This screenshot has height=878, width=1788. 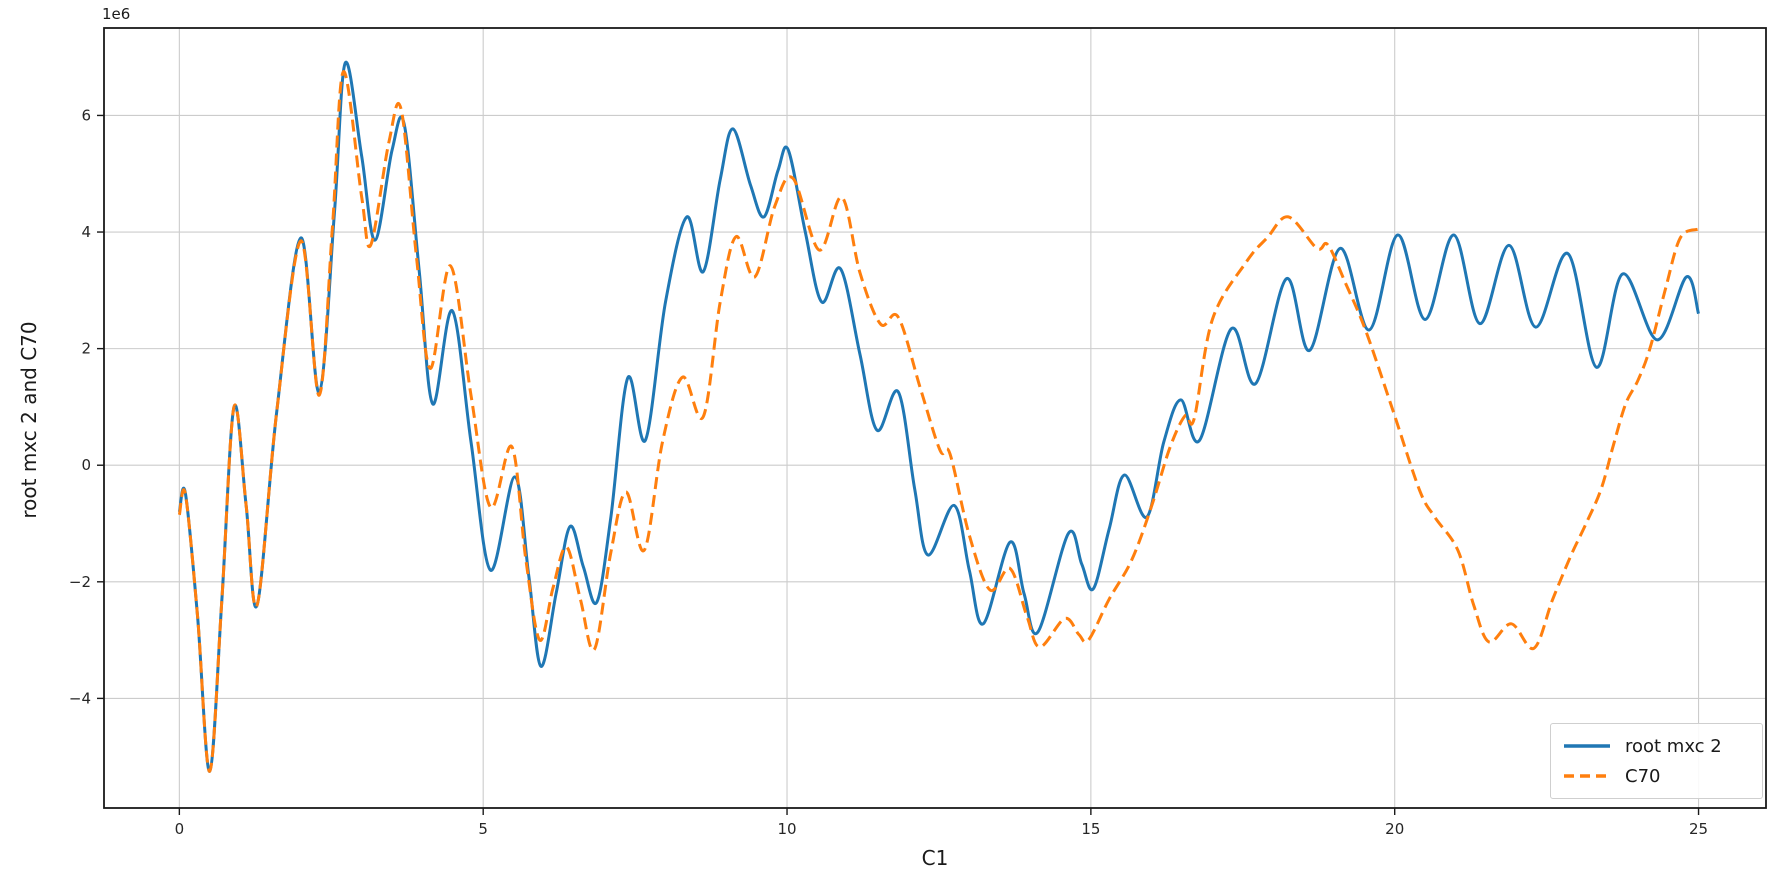 I want to click on legend-label: C70, so click(x=1643, y=776).